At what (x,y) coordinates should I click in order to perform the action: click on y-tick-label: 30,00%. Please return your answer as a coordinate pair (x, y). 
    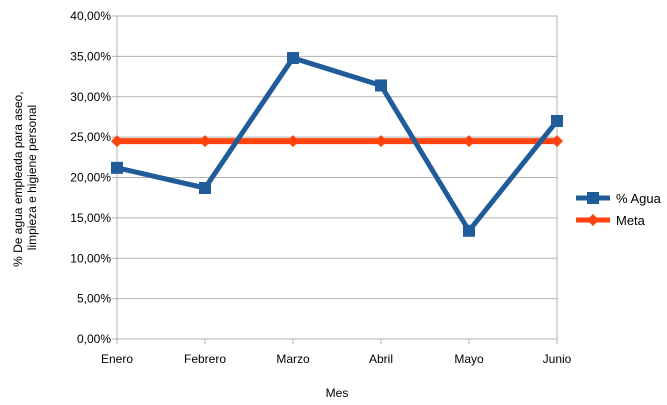
    Looking at the image, I should click on (90, 97).